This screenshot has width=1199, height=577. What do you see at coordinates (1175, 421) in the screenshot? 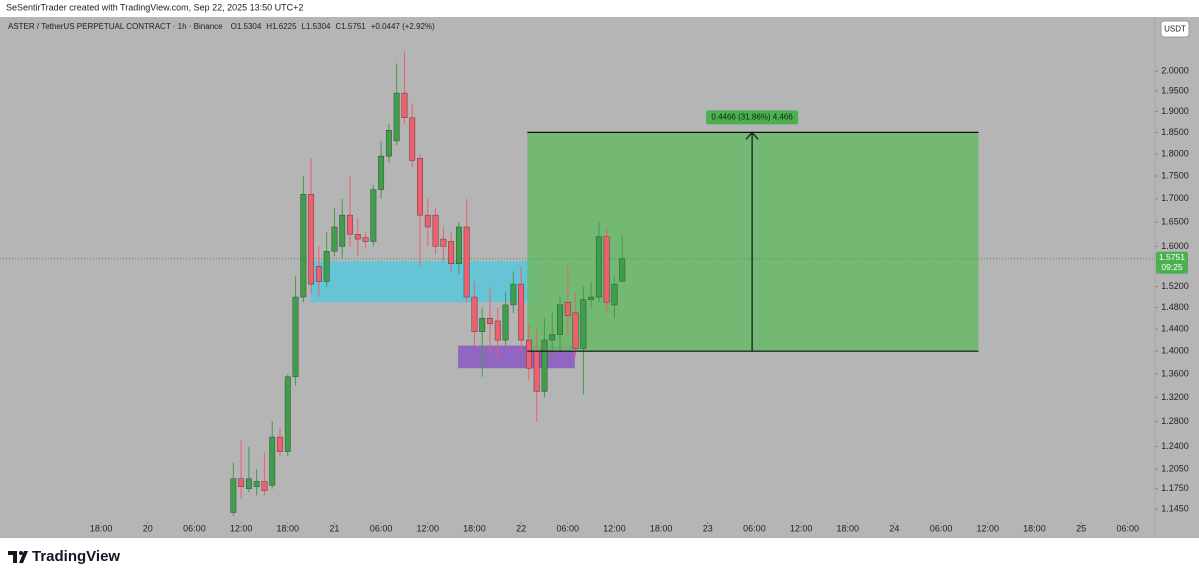
I see `y-tick-label: 1.2800` at bounding box center [1175, 421].